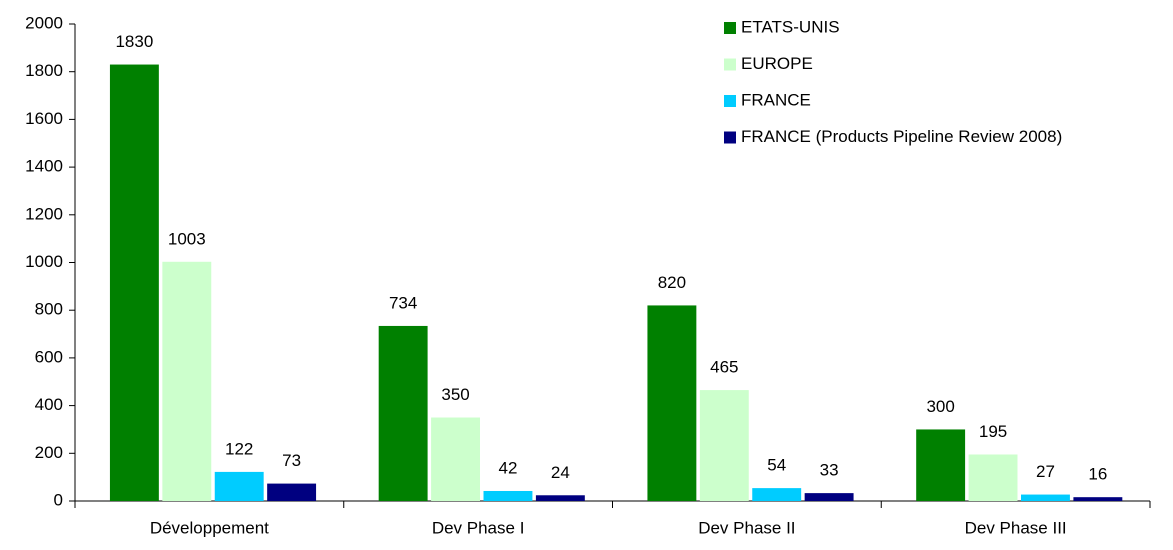 This screenshot has width=1173, height=550. I want to click on x-tick-label: Dev Phase III, so click(1016, 527).